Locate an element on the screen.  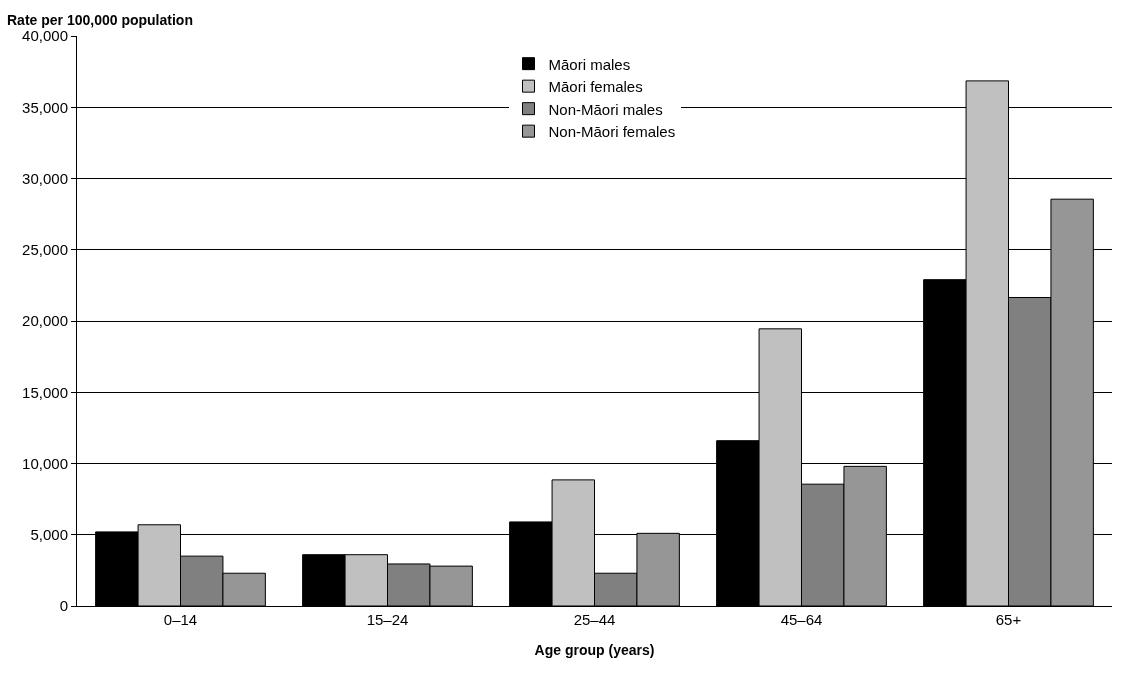
legend-label: Māori males is located at coordinates (589, 64).